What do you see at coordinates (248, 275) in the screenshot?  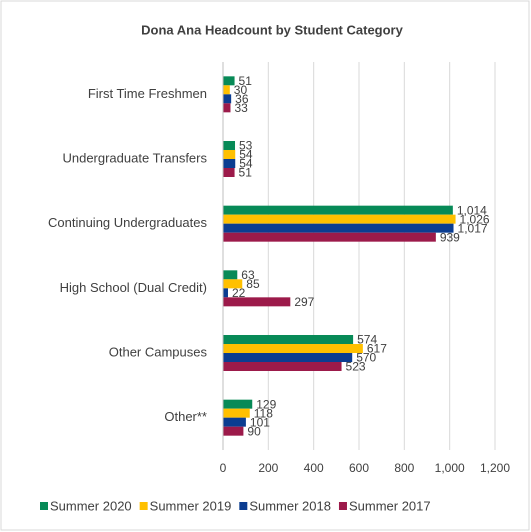 I see `data-label: 63` at bounding box center [248, 275].